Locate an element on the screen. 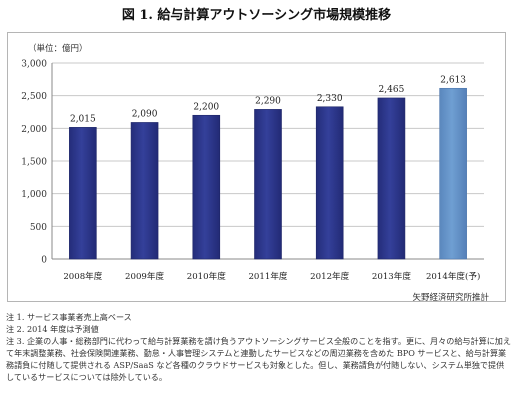 The width and height of the screenshot is (513, 400). y-tick-label: 3,000 is located at coordinates (34, 65).